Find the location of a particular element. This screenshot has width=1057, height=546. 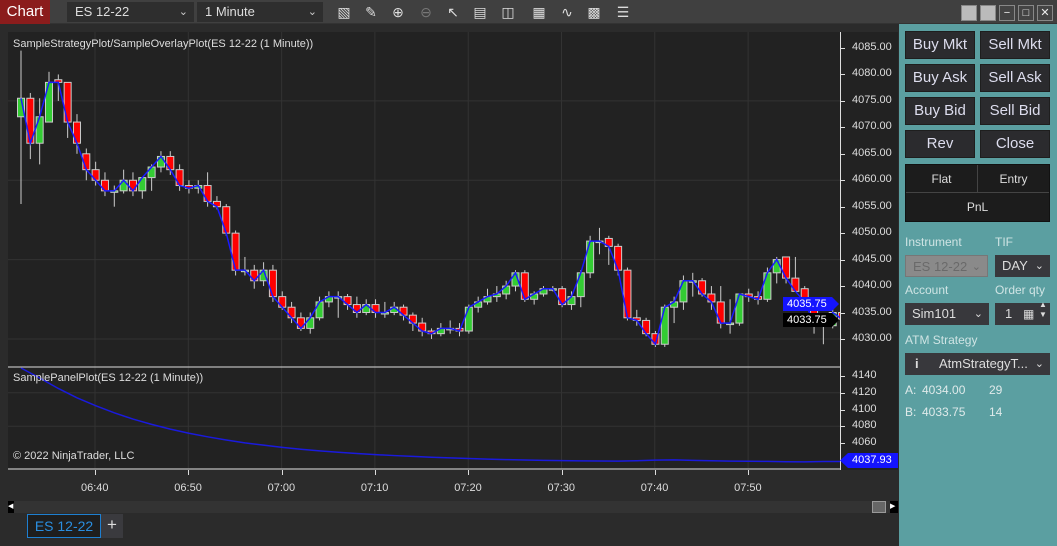

account-label: Account is located at coordinates (927, 290).